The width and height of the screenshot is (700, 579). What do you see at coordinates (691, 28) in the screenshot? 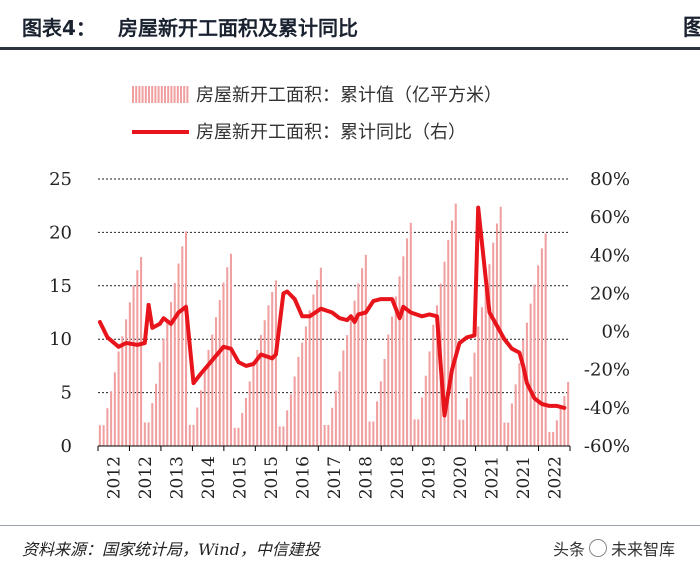
I see `cropped-next-figure-label: 图` at bounding box center [691, 28].